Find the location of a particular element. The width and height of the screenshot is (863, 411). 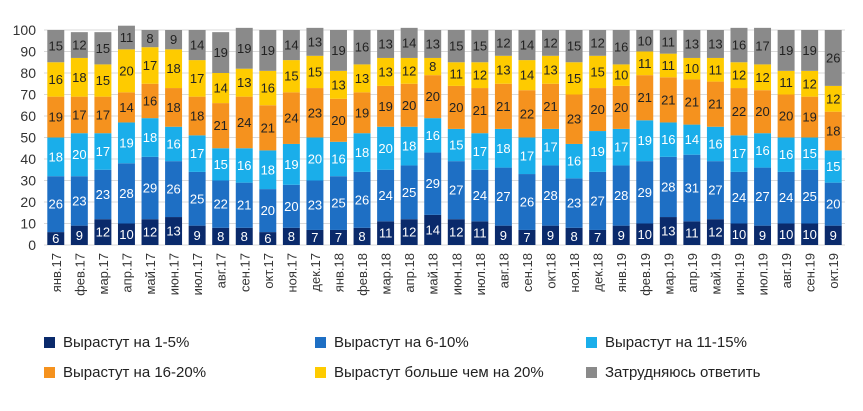

data-label-s5-1: 18 is located at coordinates (79, 77).